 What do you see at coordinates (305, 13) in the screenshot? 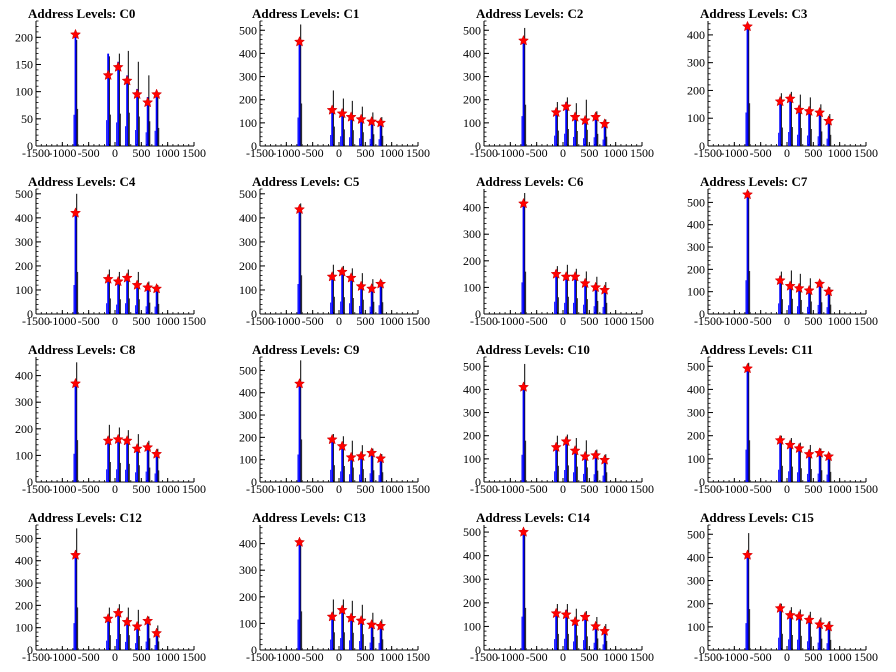
I see `chart-title: Address Levels: C1` at bounding box center [305, 13].